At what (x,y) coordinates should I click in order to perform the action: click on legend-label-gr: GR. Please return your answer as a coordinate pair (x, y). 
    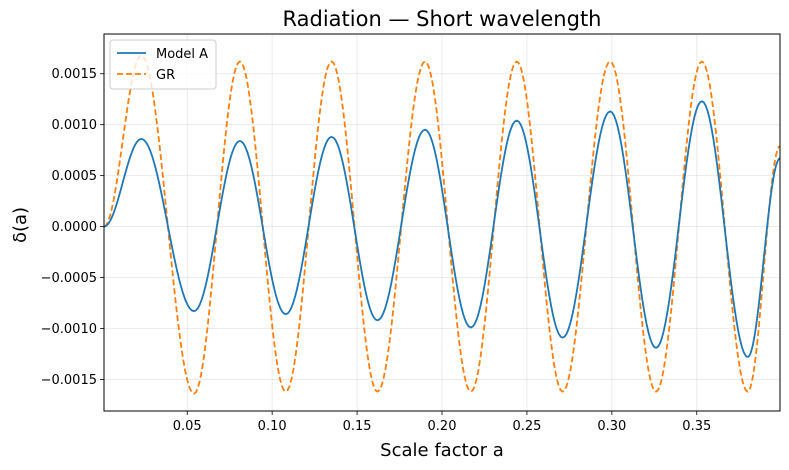
    Looking at the image, I should click on (165, 75).